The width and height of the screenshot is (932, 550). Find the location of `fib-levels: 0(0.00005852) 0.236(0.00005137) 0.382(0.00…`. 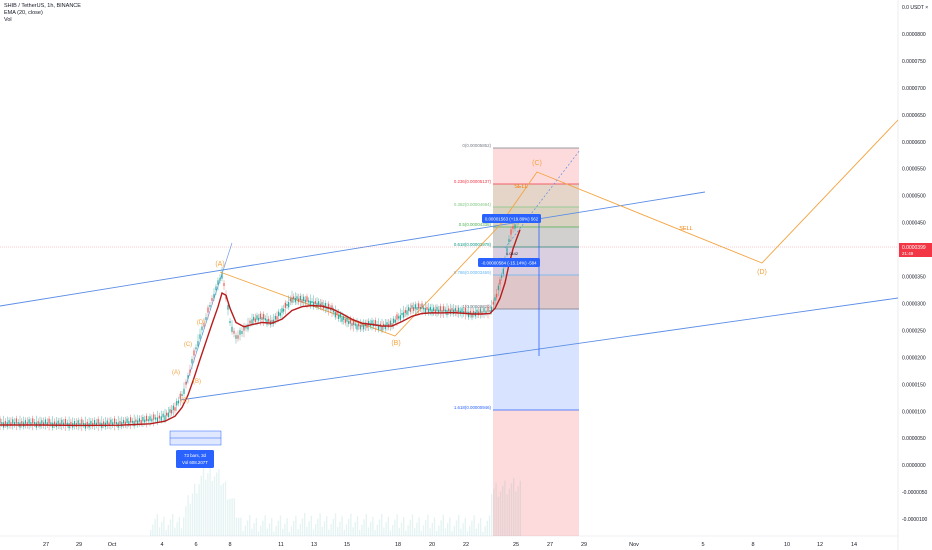

fib-levels: 0(0.00005852) 0.236(0.00005137) 0.382(0.00… is located at coordinates (516, 277).